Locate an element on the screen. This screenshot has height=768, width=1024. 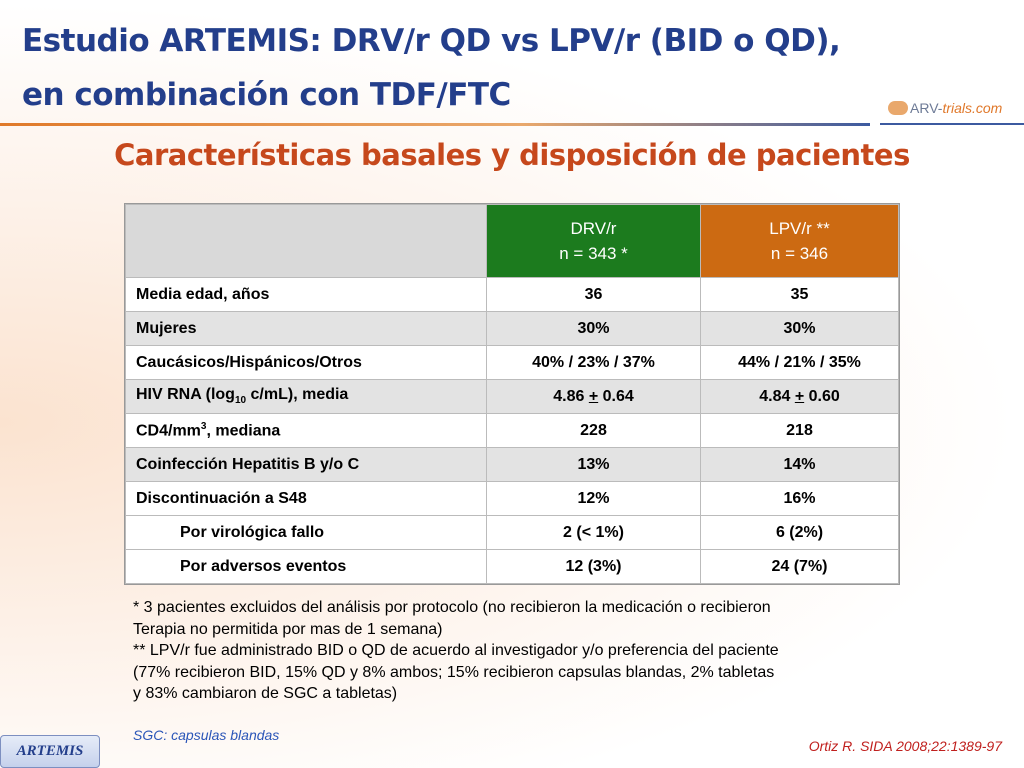
row: Discontinuación a S48 12% 16% is located at coordinates (512, 498).